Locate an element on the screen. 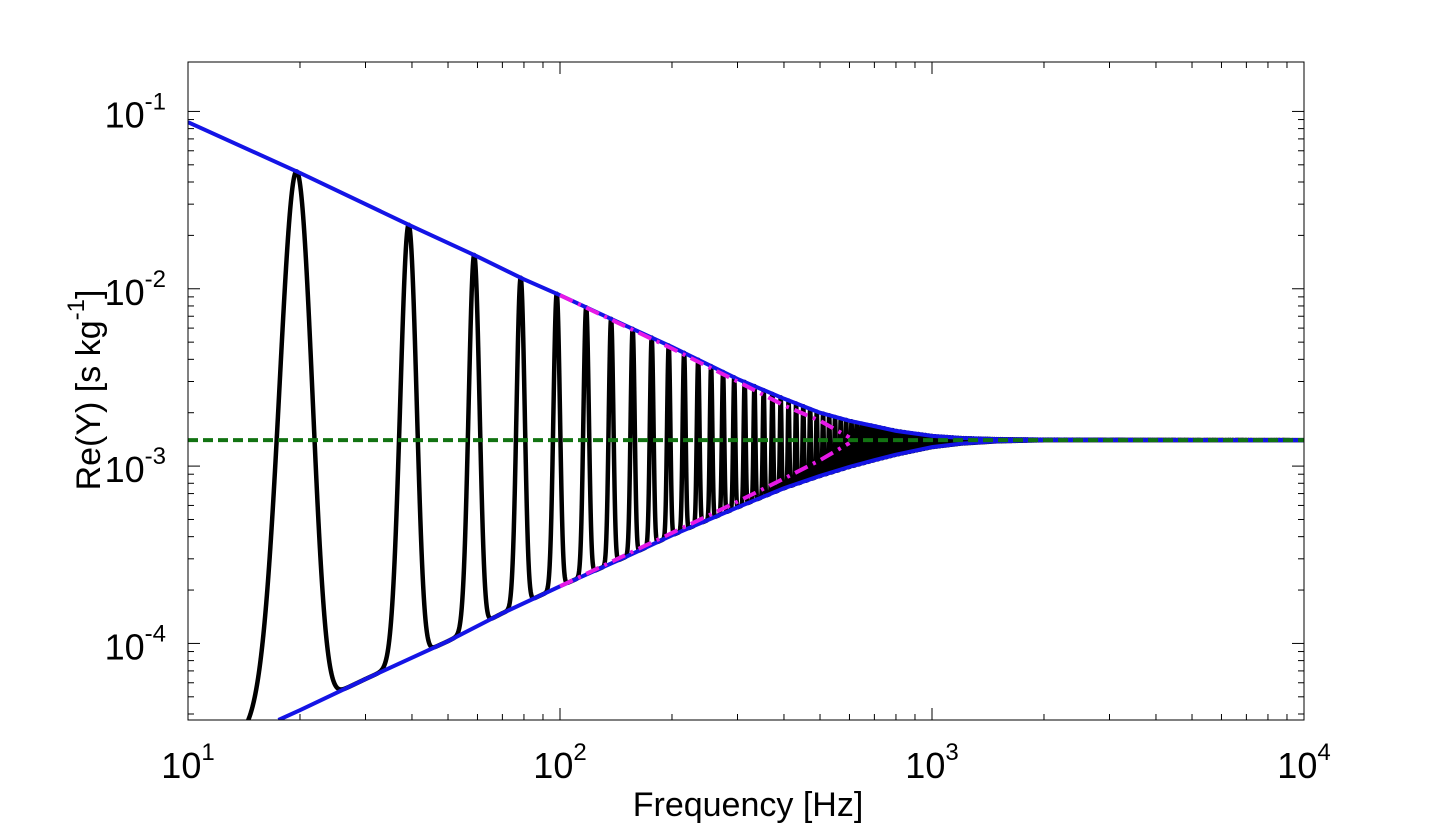 The width and height of the screenshot is (1441, 826). y-tick-label: 10⁻¹ is located at coordinates (135, 111).